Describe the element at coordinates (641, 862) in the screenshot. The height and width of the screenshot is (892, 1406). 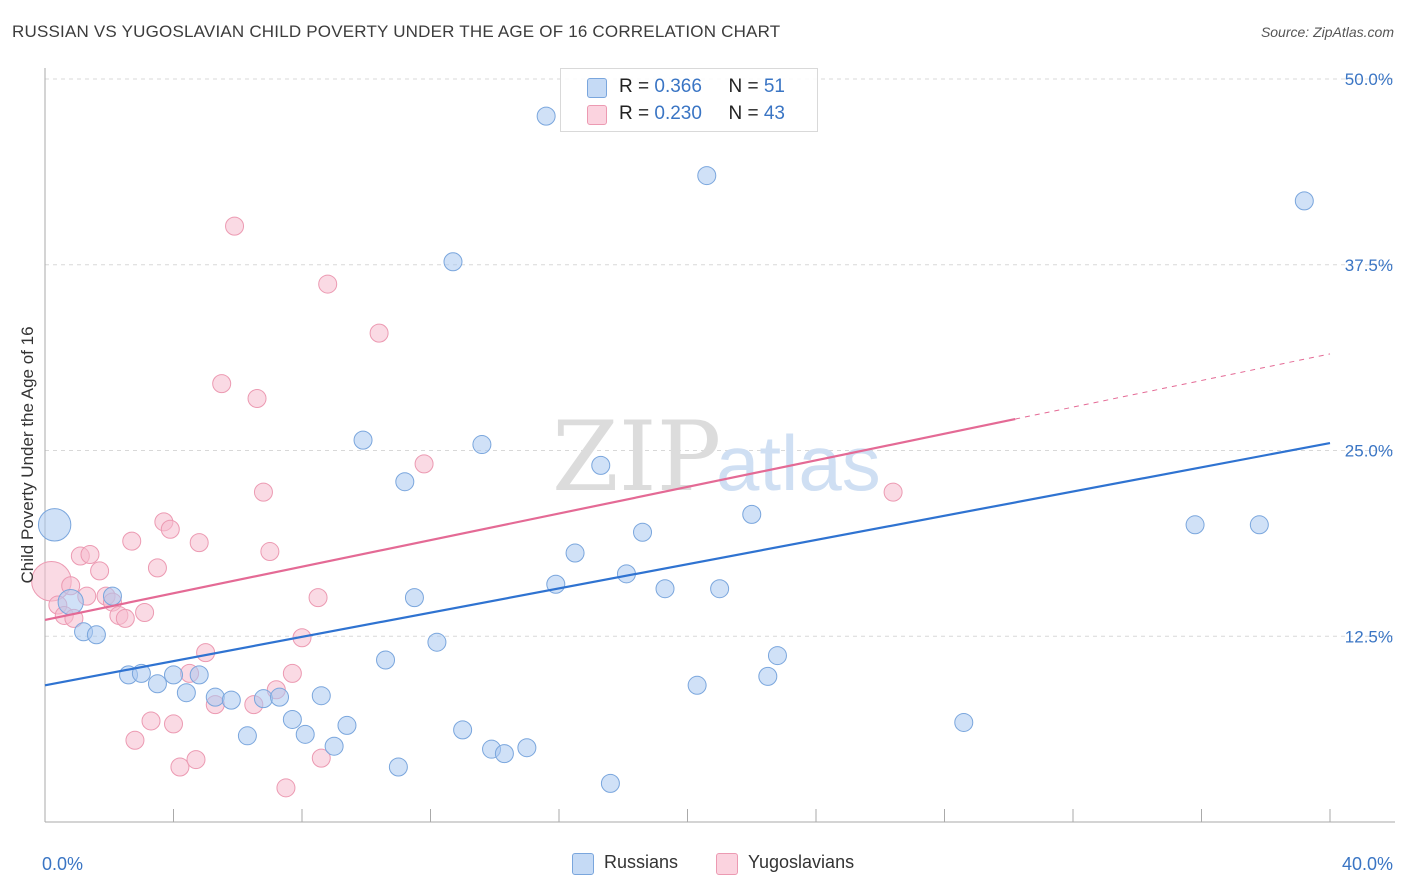
I see `legend-russians-label: Russians` at that location.